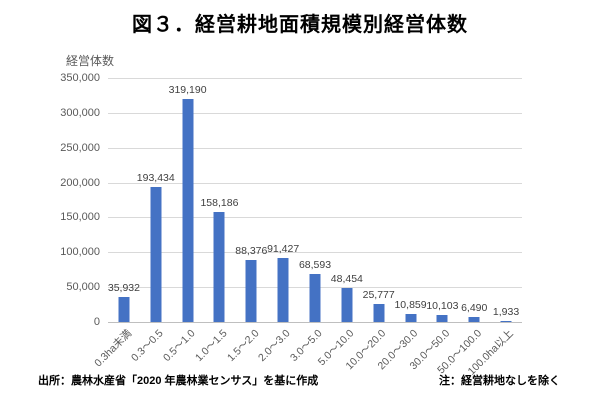 This screenshot has height=400, width=600. I want to click on y-axis-tick-label: 350,000, so click(80, 78).